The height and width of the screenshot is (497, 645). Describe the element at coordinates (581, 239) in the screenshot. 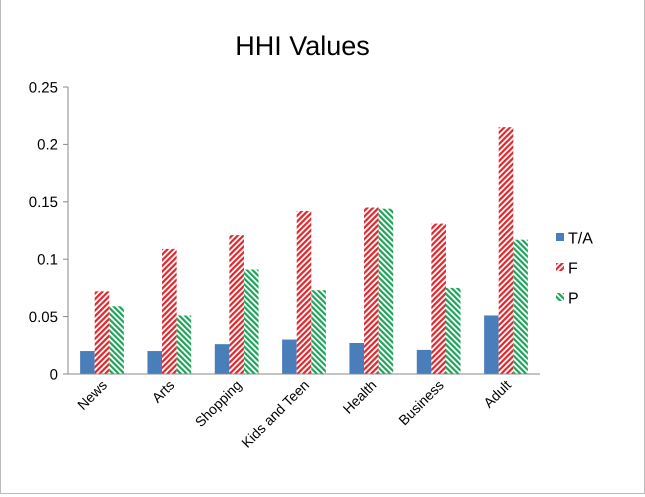

I see `legend-label: T/A` at that location.